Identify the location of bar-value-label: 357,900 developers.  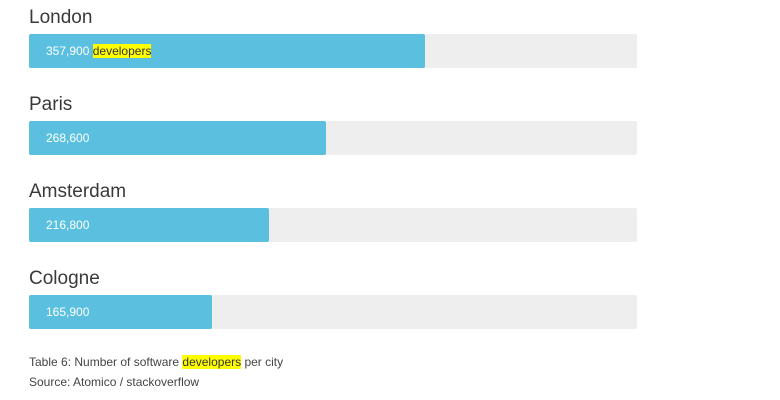
(99, 51).